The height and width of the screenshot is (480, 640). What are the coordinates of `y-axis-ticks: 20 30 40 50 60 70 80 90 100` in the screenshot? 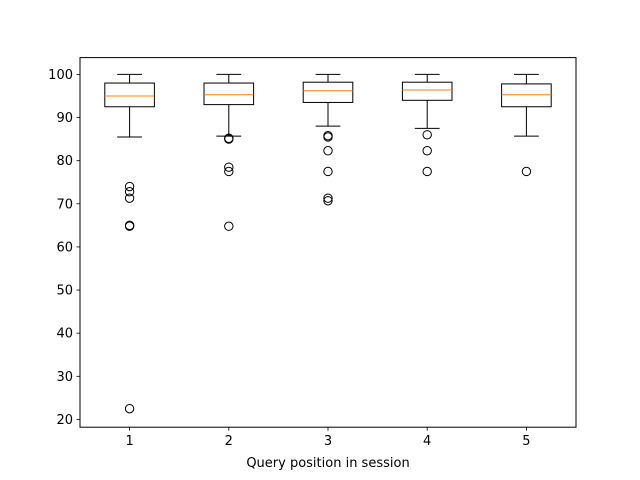 It's located at (64, 248).